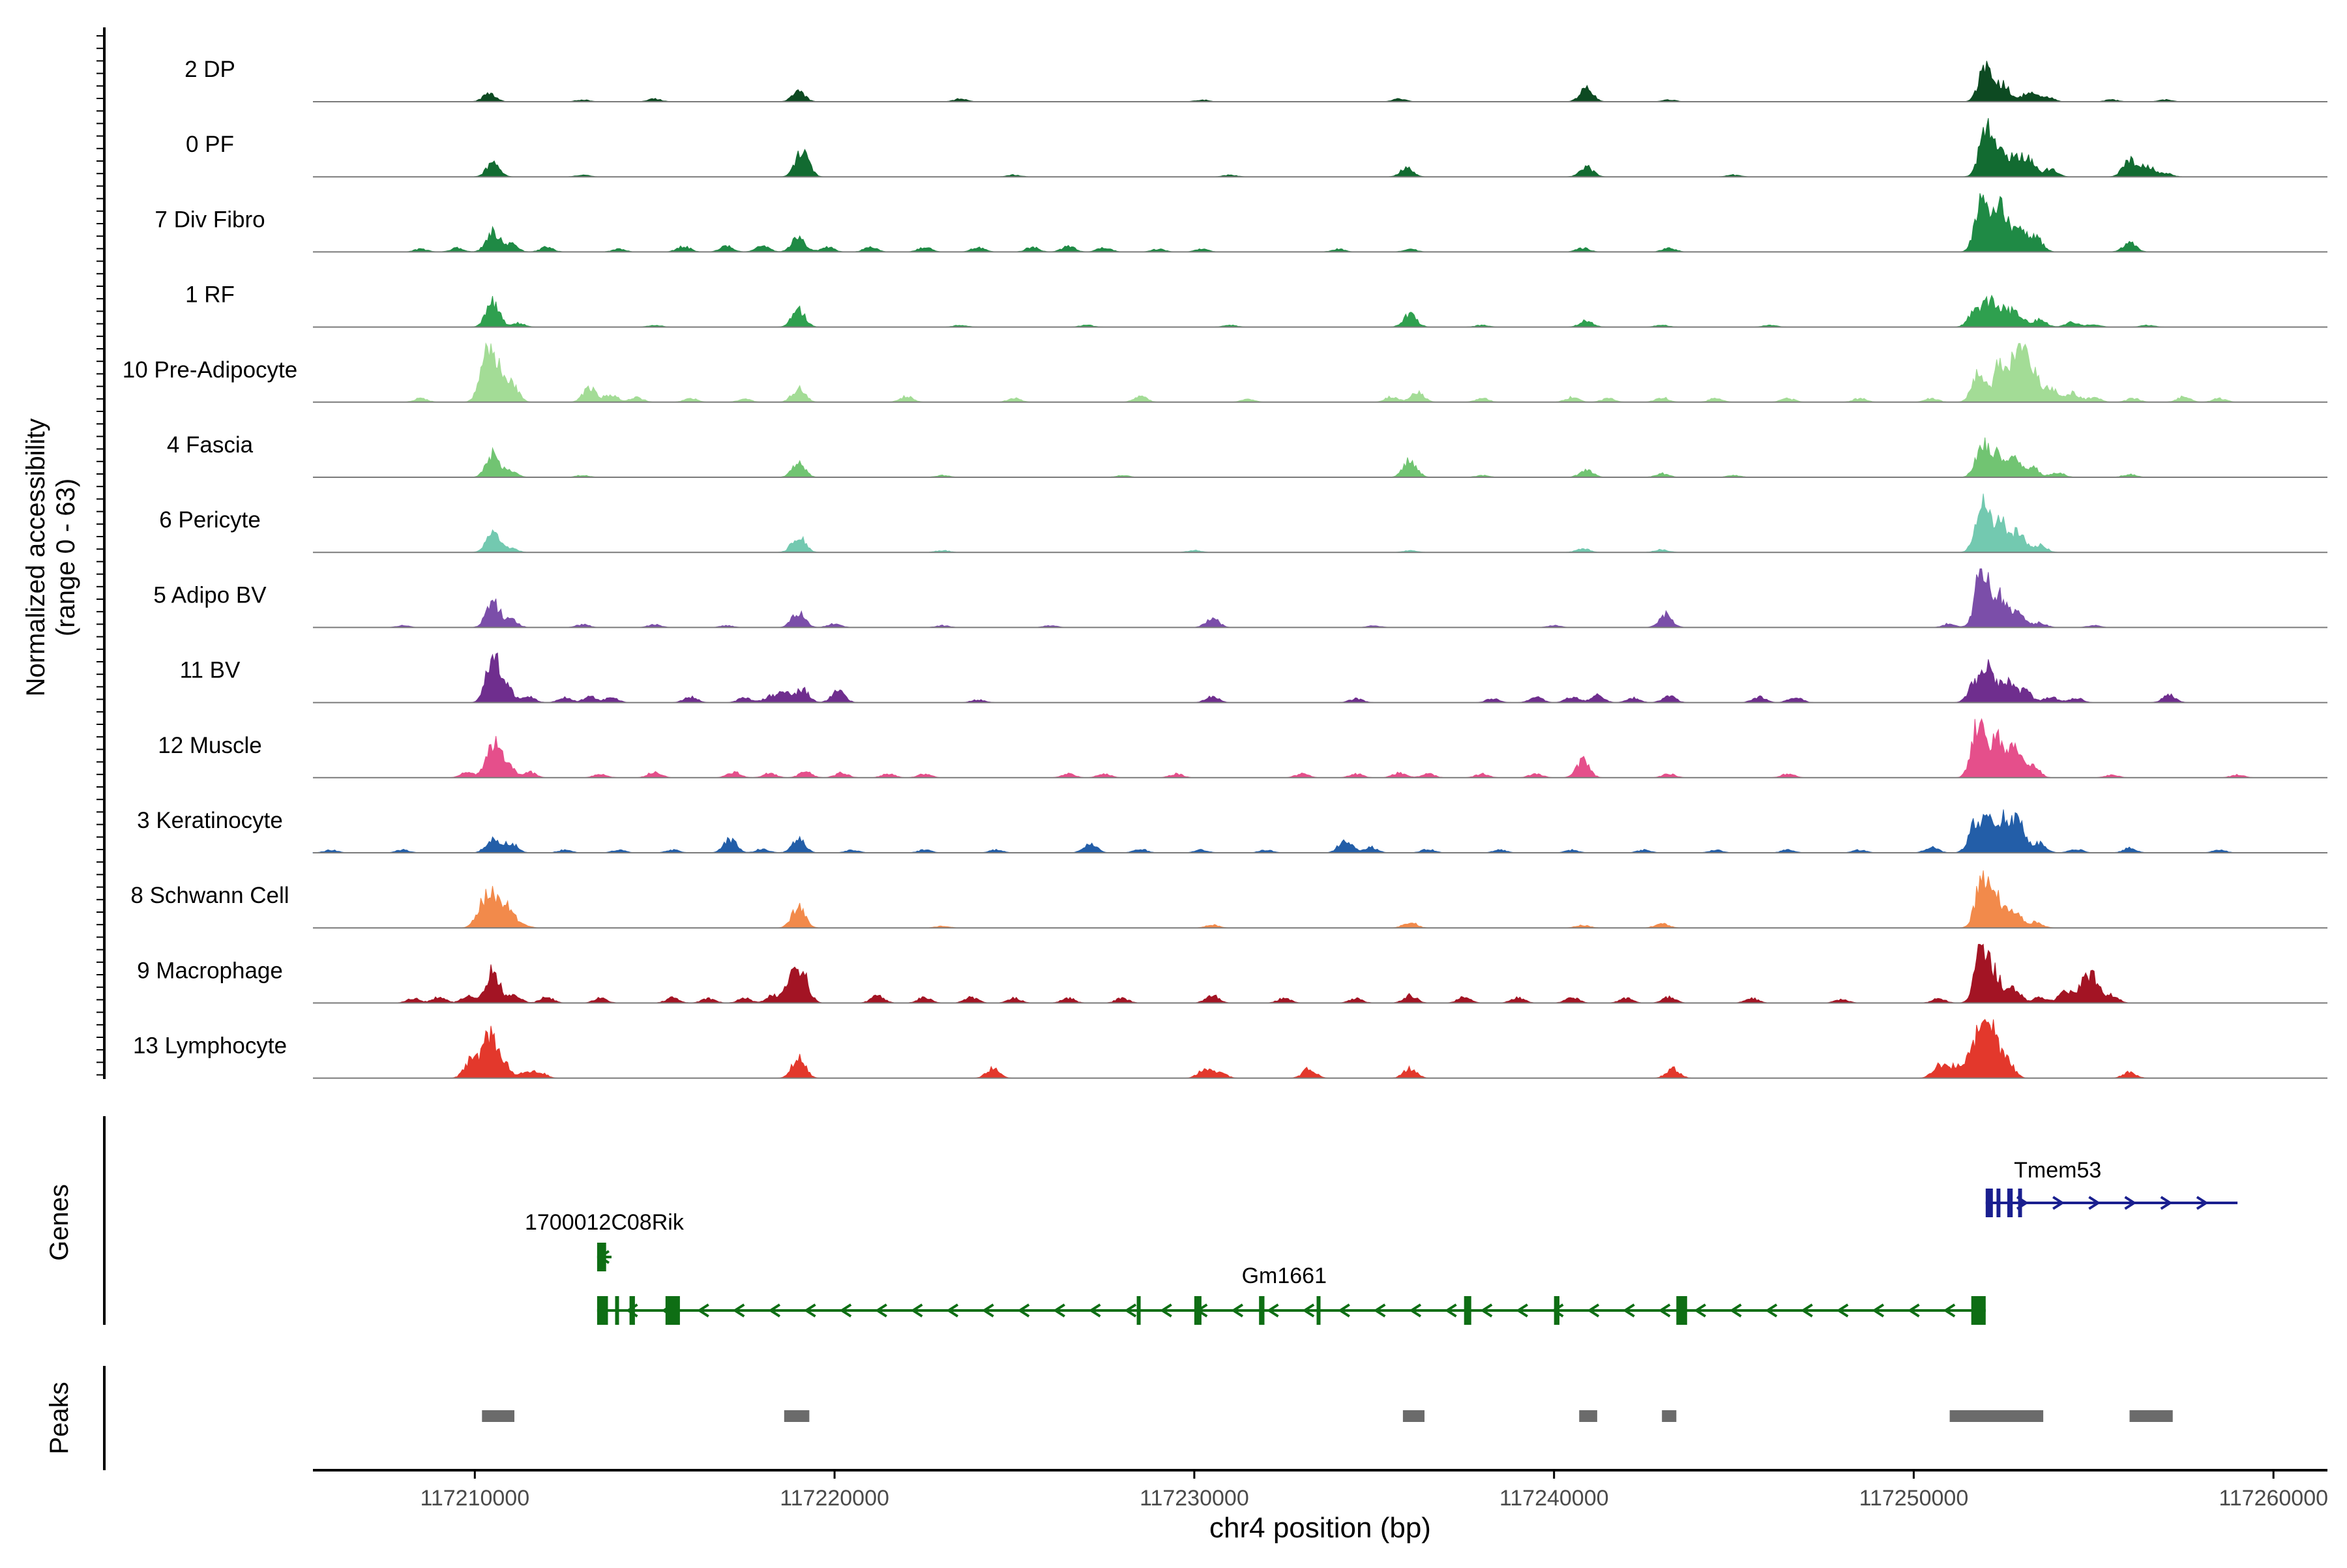  Describe the element at coordinates (101, 553) in the screenshot. I see `y-axis-ticks` at that location.